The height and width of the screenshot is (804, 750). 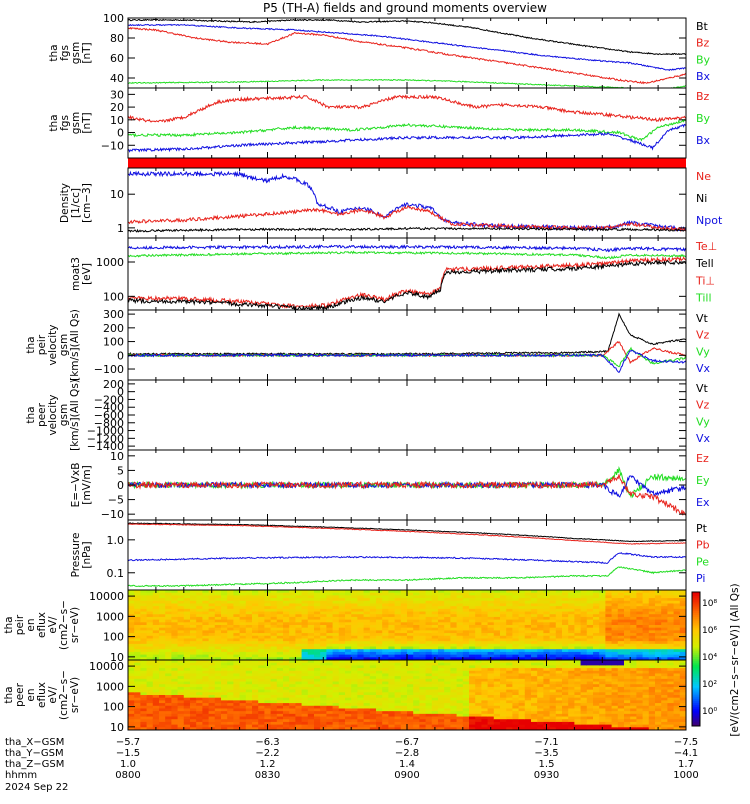 I want to click on legend-Ni: Ni, so click(x=701, y=198).